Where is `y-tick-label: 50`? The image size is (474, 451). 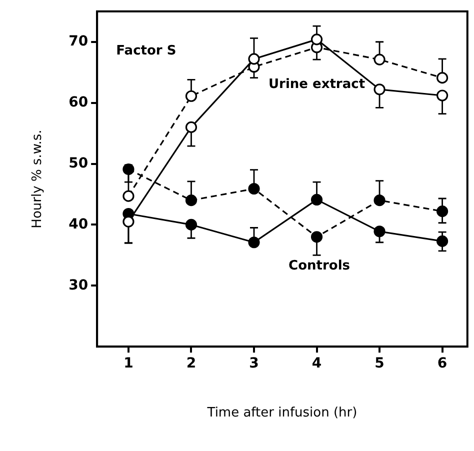 y-tick-label: 50 is located at coordinates (78, 163).